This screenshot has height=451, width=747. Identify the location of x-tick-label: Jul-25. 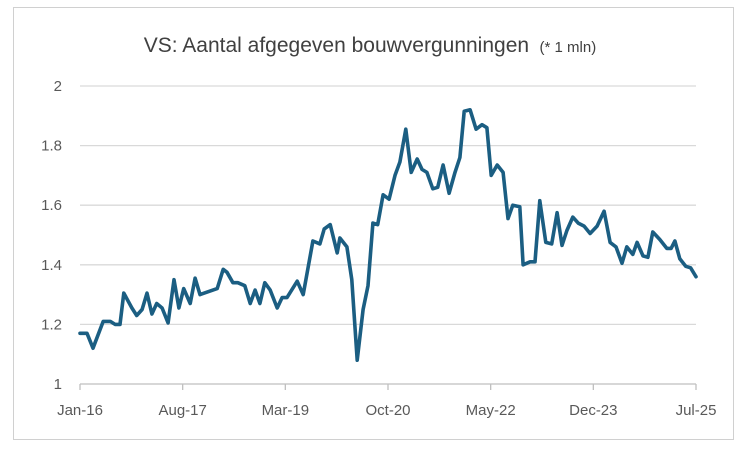
(696, 410).